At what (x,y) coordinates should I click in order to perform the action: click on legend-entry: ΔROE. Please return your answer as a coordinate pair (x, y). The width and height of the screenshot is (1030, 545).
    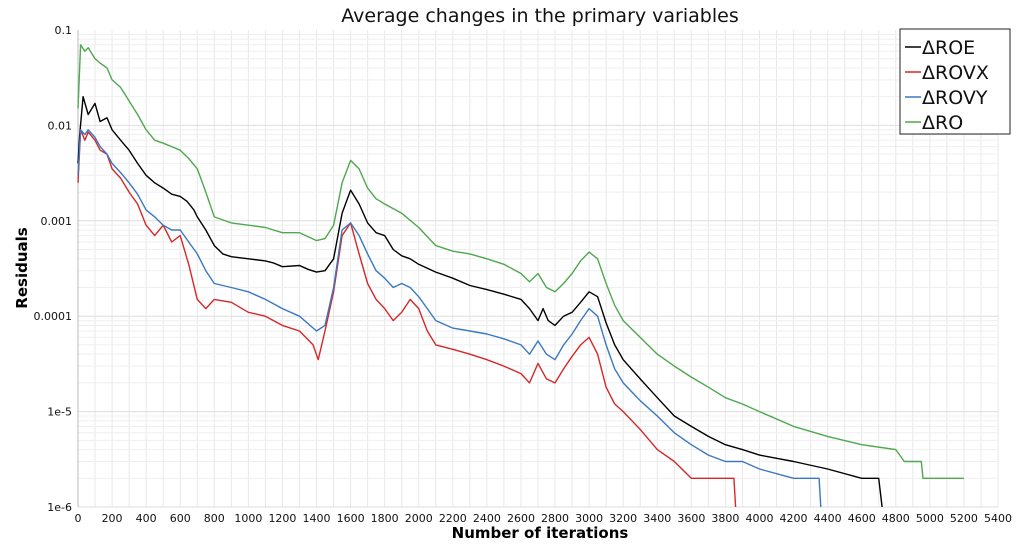
    Looking at the image, I should click on (948, 48).